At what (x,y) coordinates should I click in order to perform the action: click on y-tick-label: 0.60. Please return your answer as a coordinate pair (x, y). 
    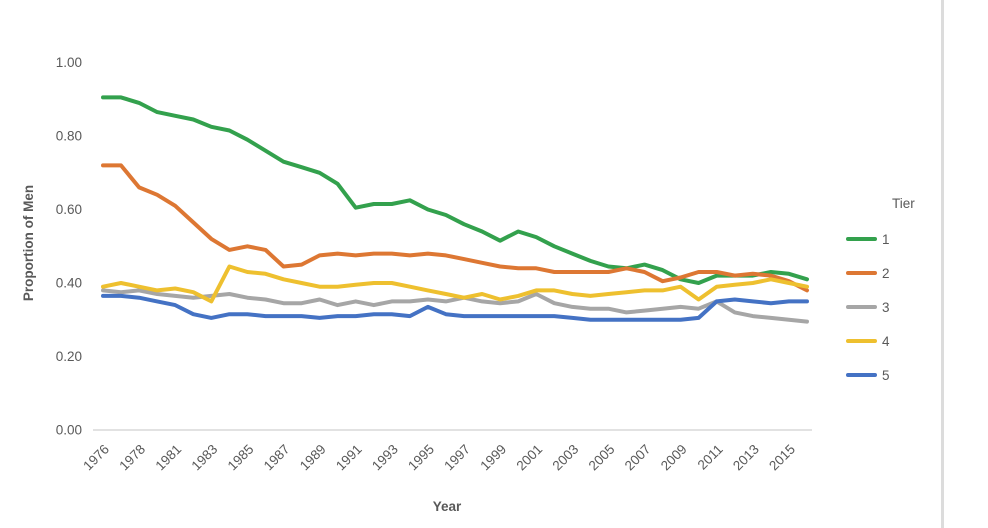
    Looking at the image, I should click on (69, 209).